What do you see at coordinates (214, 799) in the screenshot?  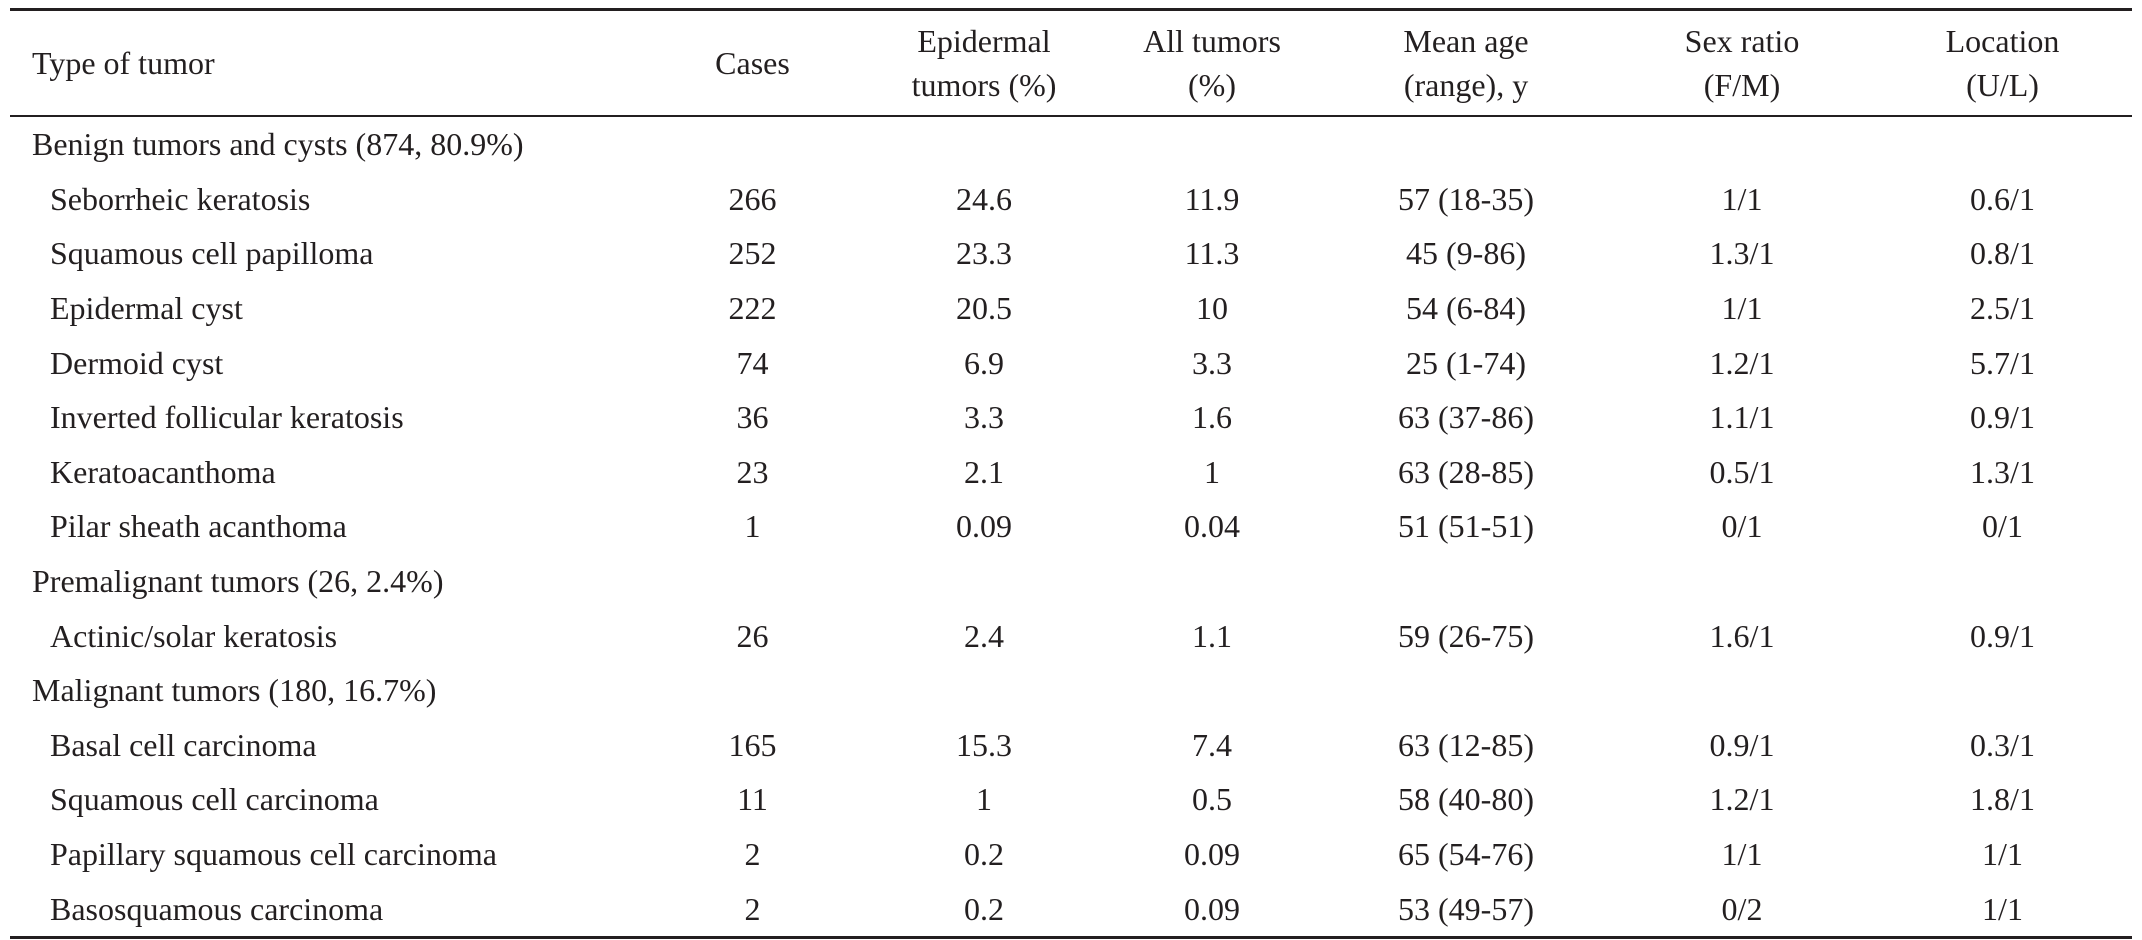 I see `cell-type: Squamous cell carcinoma` at bounding box center [214, 799].